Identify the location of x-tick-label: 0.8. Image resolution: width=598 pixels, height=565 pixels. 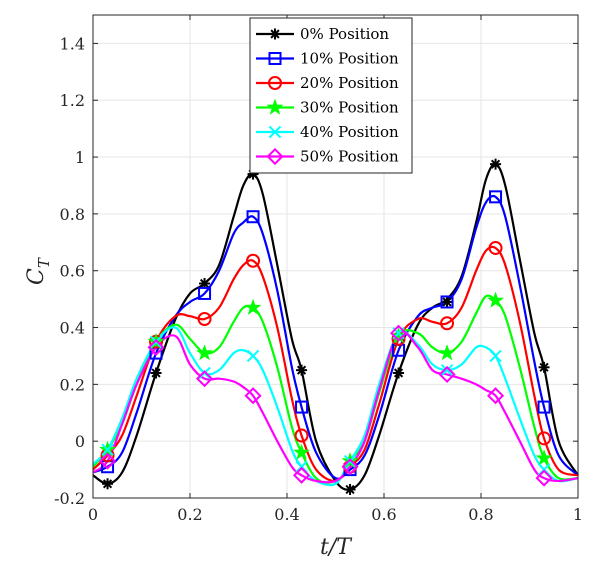
(480, 514).